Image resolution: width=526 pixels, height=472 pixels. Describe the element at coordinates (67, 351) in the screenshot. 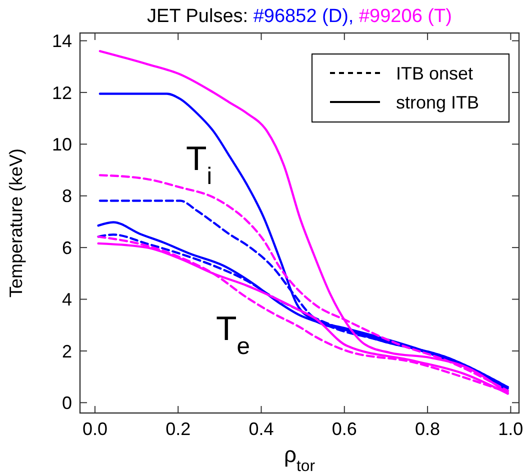

I see `y-tick-label: 2` at that location.